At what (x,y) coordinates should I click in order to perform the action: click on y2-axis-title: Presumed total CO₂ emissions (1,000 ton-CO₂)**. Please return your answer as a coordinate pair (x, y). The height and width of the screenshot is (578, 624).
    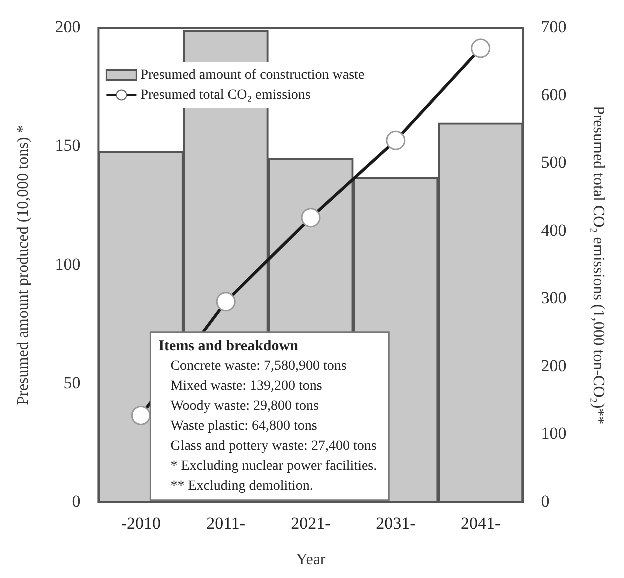
    Looking at the image, I should click on (599, 265).